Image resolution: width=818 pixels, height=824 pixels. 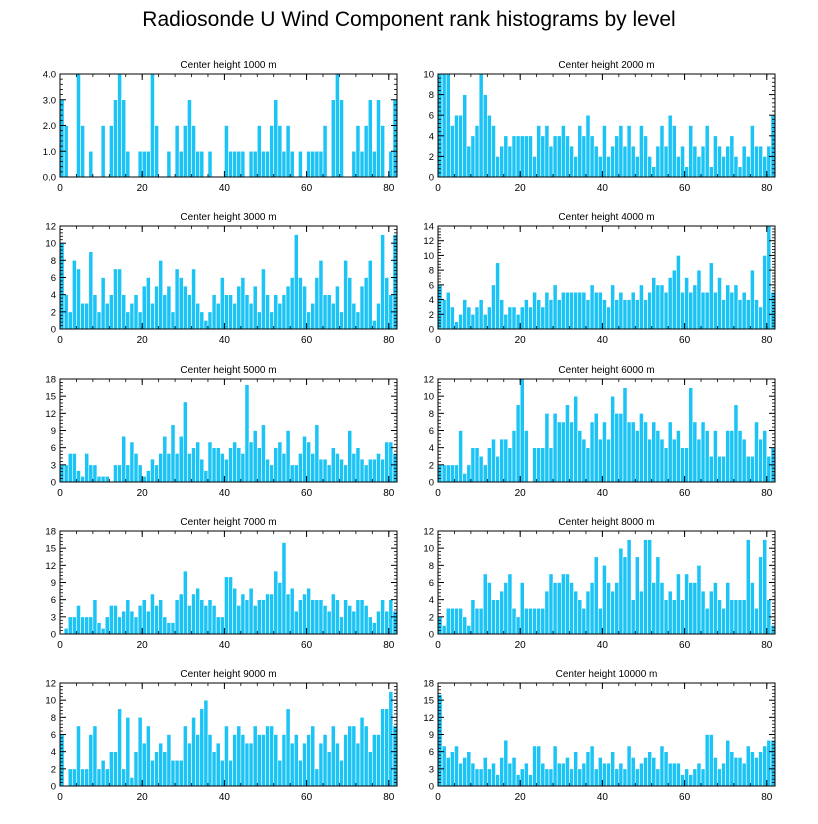 I want to click on y-tick-label: 8, so click(x=53, y=718).